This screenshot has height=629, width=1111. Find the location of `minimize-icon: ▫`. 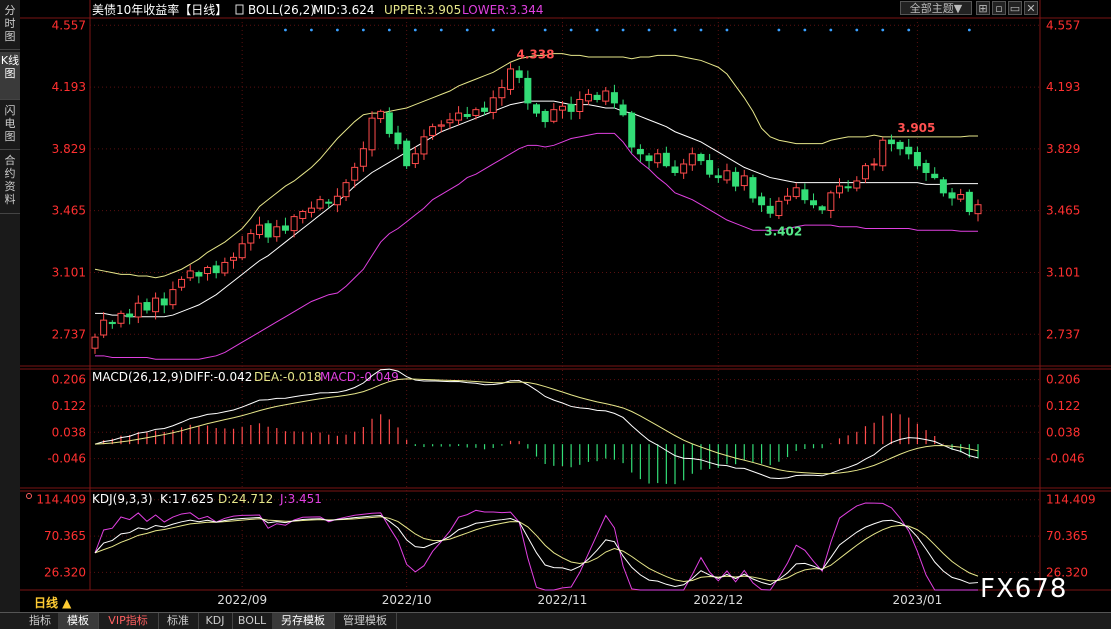

minimize-icon: ▫ is located at coordinates (999, 8).